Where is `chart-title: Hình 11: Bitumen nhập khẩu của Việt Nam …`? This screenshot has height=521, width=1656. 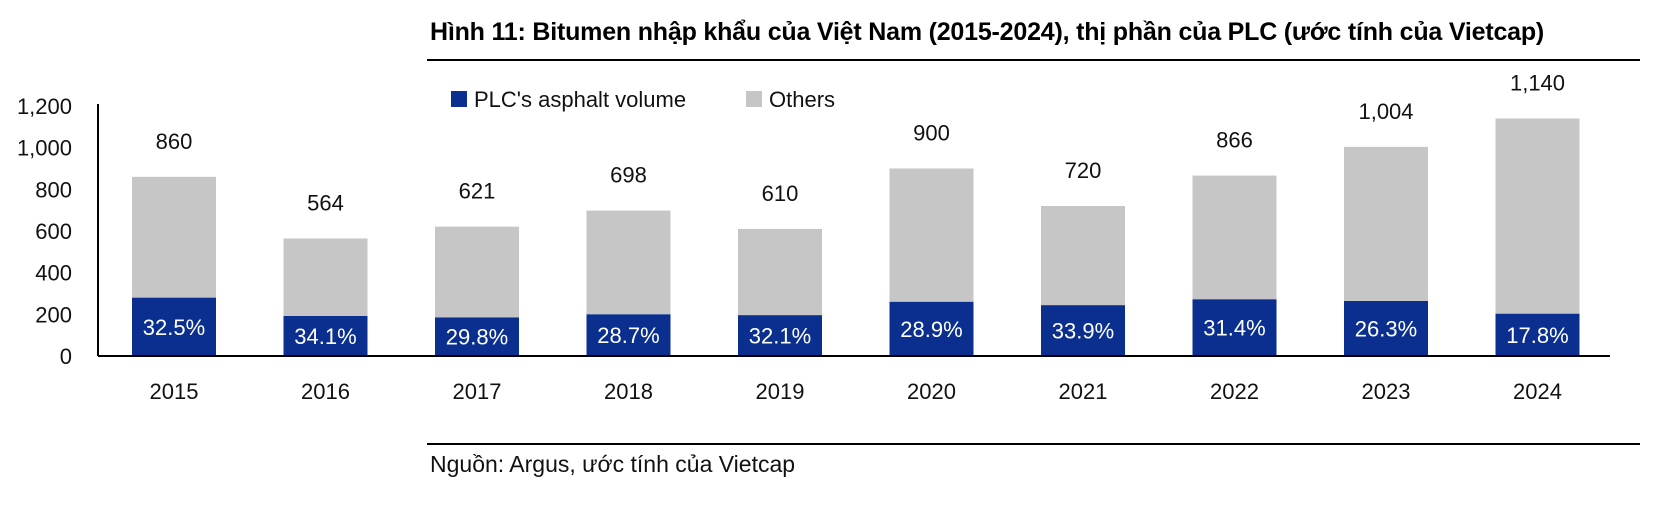 chart-title: Hình 11: Bitumen nhập khẩu của Việt Nam … is located at coordinates (987, 32).